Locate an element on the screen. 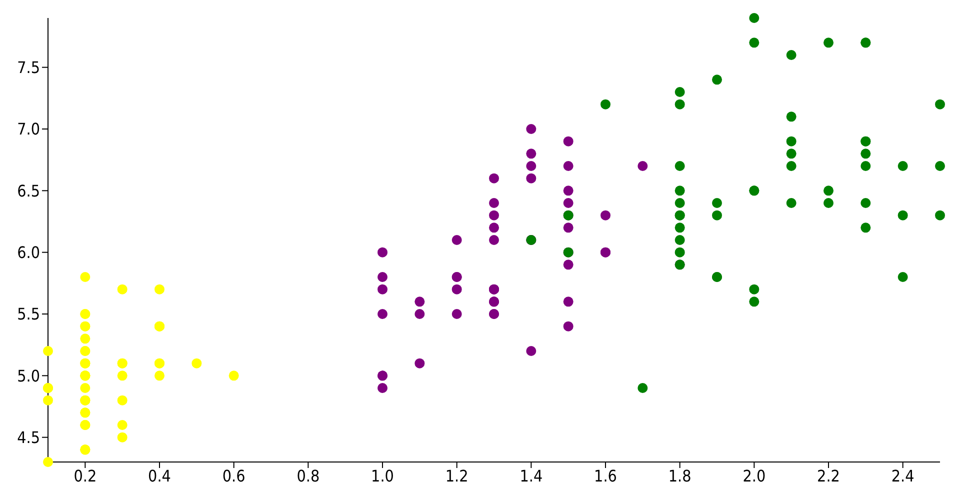 The image size is (960, 500). x-tick-label: 2.0 is located at coordinates (754, 476).